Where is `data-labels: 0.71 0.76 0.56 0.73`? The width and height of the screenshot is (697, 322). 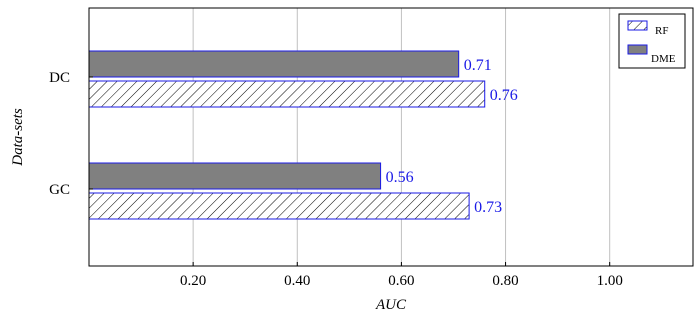
data-labels: 0.71 0.76 0.56 0.73 is located at coordinates (452, 136).